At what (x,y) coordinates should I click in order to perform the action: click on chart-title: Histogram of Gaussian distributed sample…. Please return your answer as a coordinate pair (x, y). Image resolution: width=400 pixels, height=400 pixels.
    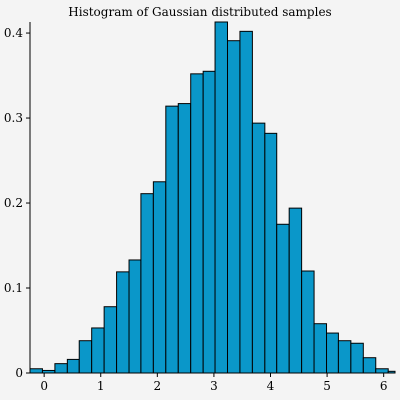
    Looking at the image, I should click on (199, 12).